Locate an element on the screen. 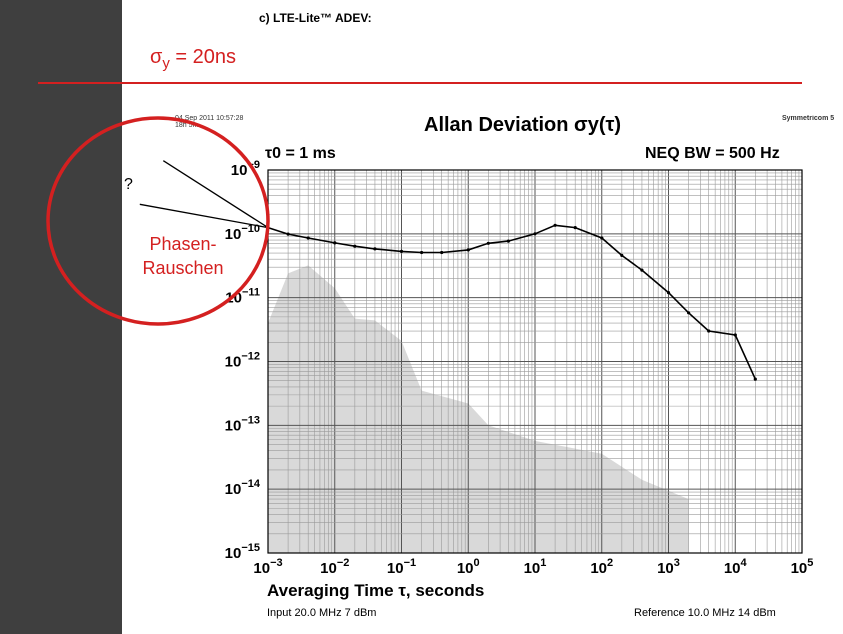 The width and height of the screenshot is (843, 634). overlay-layer is located at coordinates (204, 194).